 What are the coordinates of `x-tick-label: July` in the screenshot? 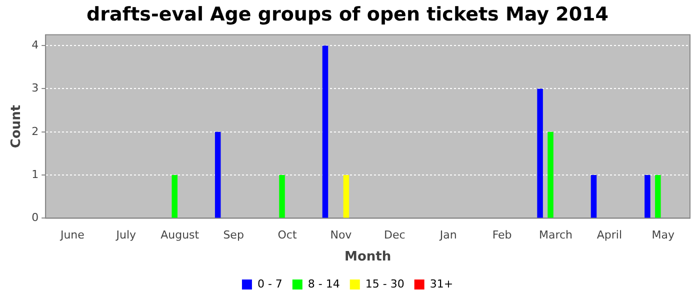 It's located at (126, 235).